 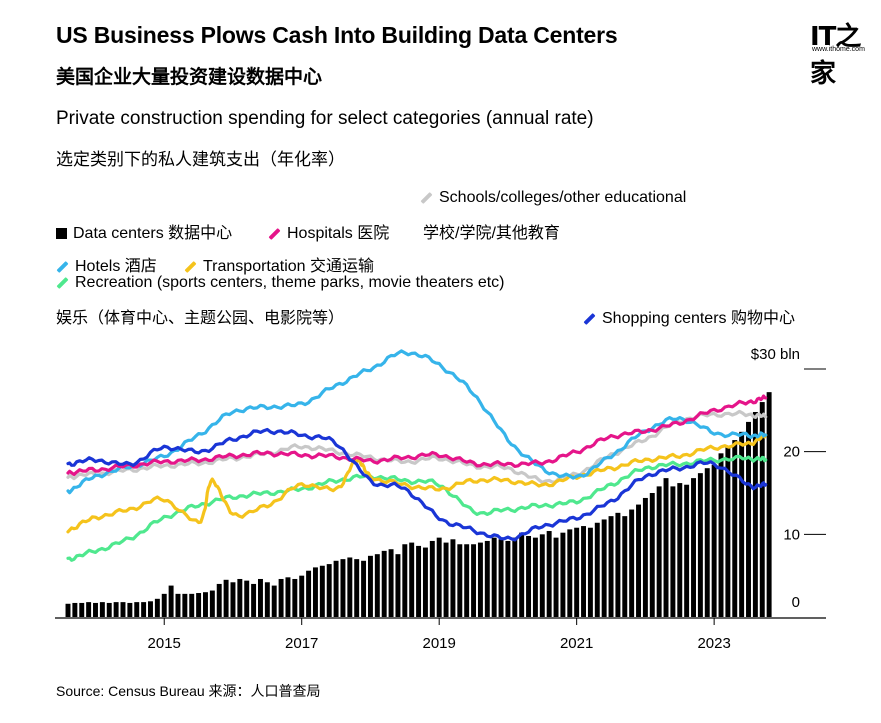 I want to click on legend-item-data-centers: Data centers 数据中心, so click(x=144, y=231).